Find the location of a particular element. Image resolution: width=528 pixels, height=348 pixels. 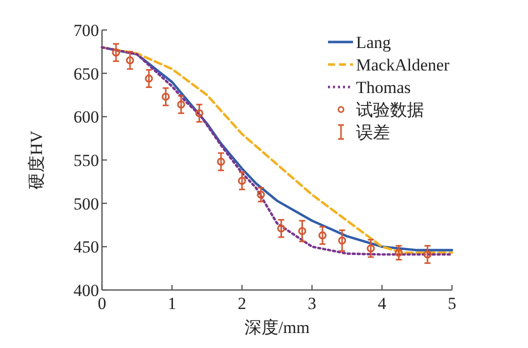

x-tick-label: 3 is located at coordinates (312, 303).